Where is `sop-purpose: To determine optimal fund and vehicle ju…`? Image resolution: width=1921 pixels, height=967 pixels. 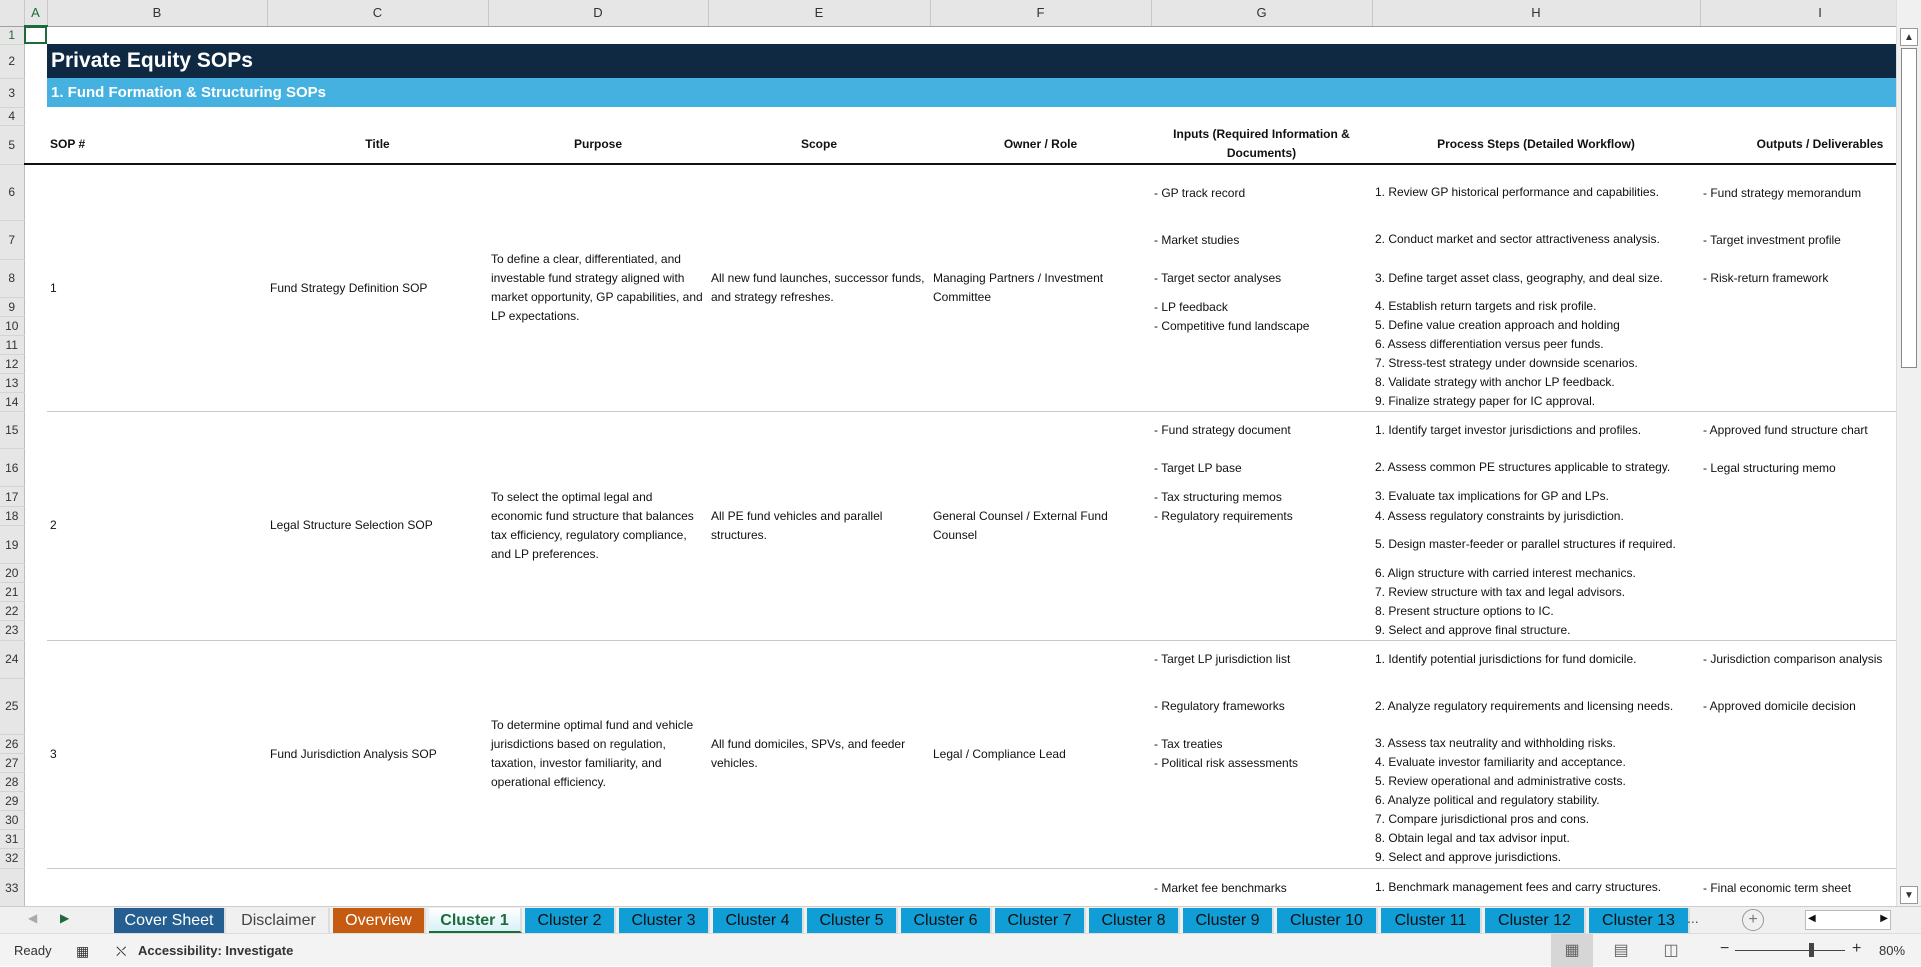
sop-purpose: To determine optimal fund and vehicle ju… is located at coordinates (598, 754).